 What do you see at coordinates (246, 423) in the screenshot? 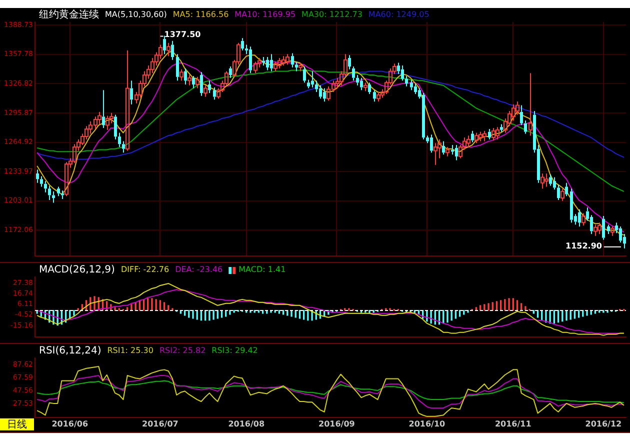
I see `x-tick-label: 2016/08` at bounding box center [246, 423].